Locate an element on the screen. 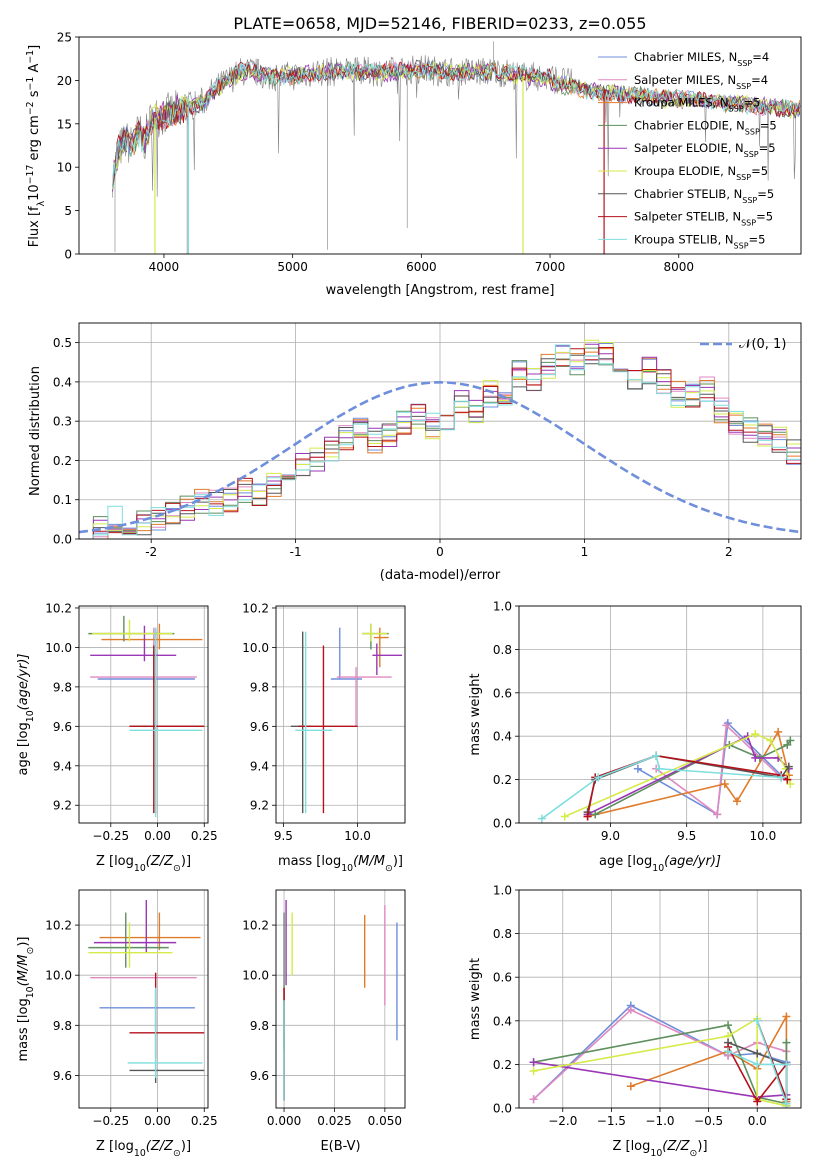 This screenshot has width=819, height=1170. x-axis-label: wavelength [Angstrom, rest frame] is located at coordinates (440, 290).